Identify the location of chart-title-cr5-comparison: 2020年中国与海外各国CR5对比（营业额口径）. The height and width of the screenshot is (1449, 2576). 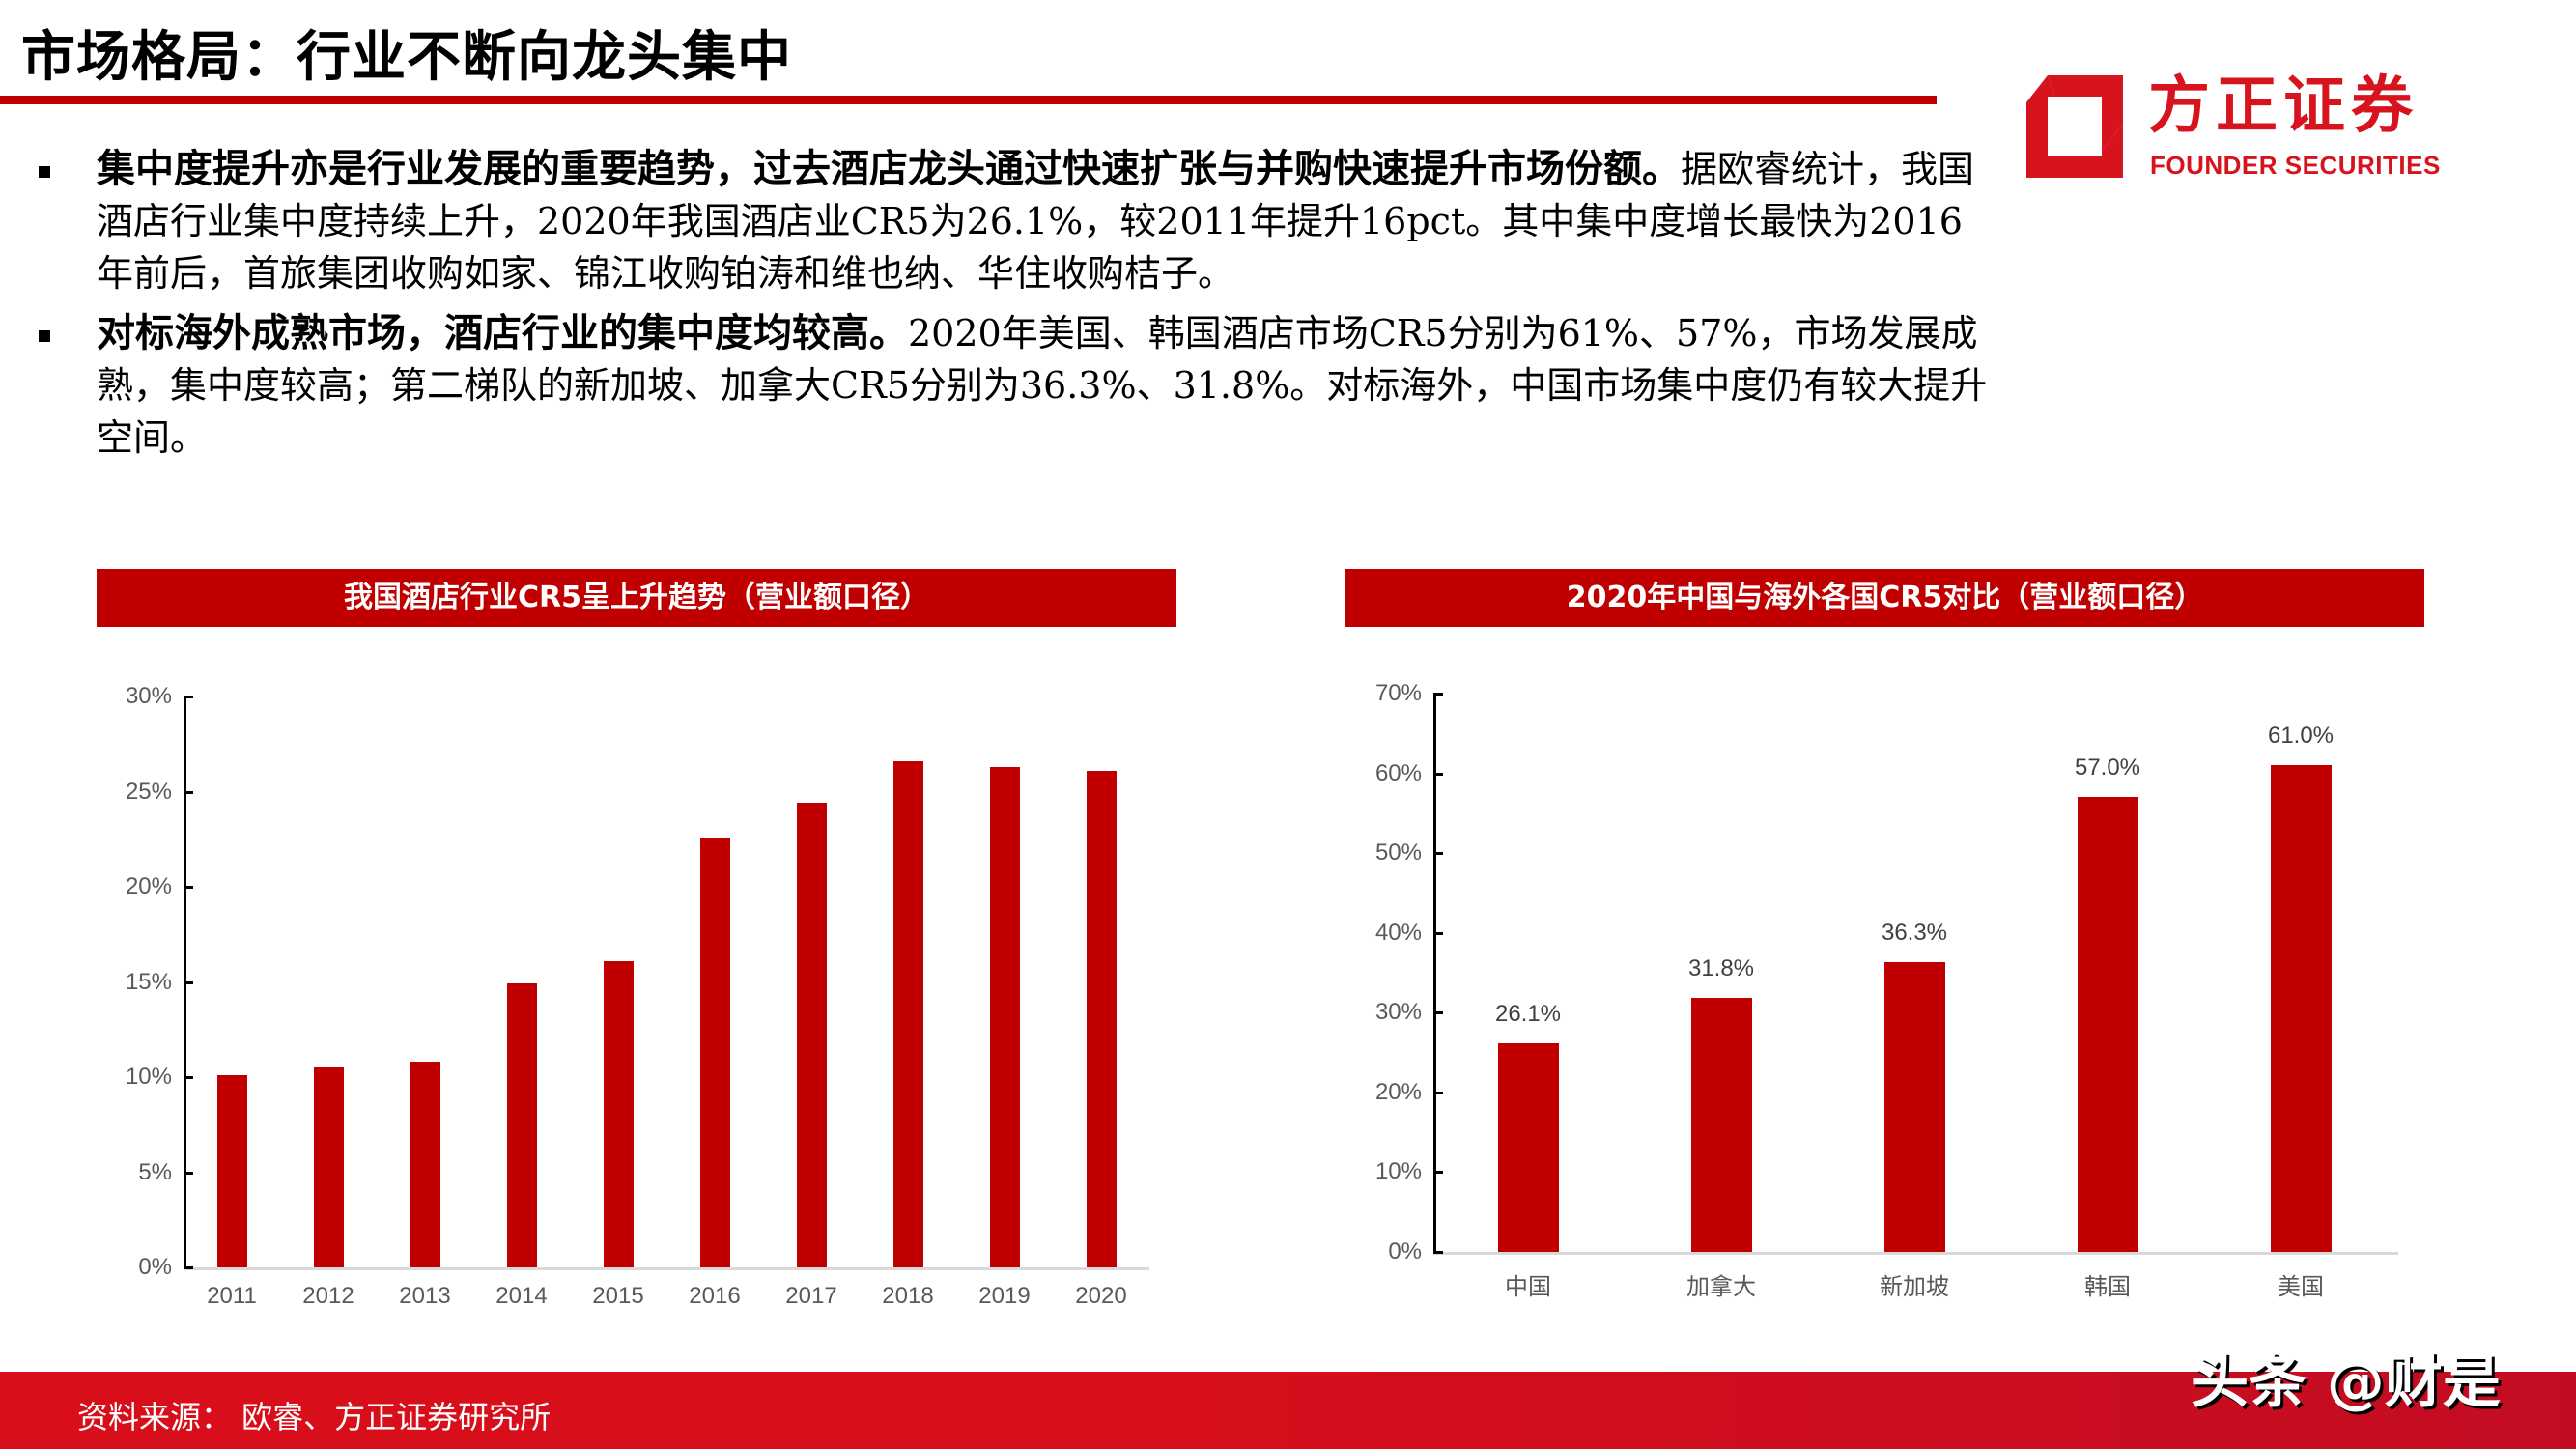
(1884, 598).